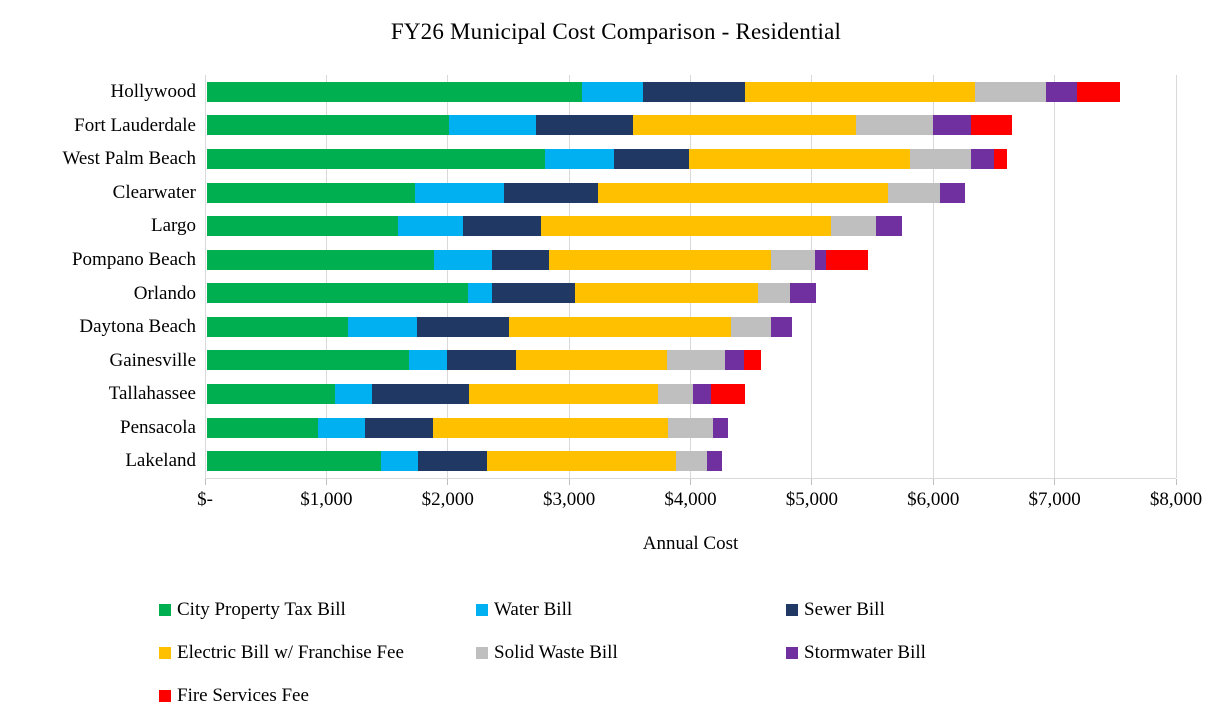 The width and height of the screenshot is (1232, 718). I want to click on legend-label: Water Bill, so click(533, 609).